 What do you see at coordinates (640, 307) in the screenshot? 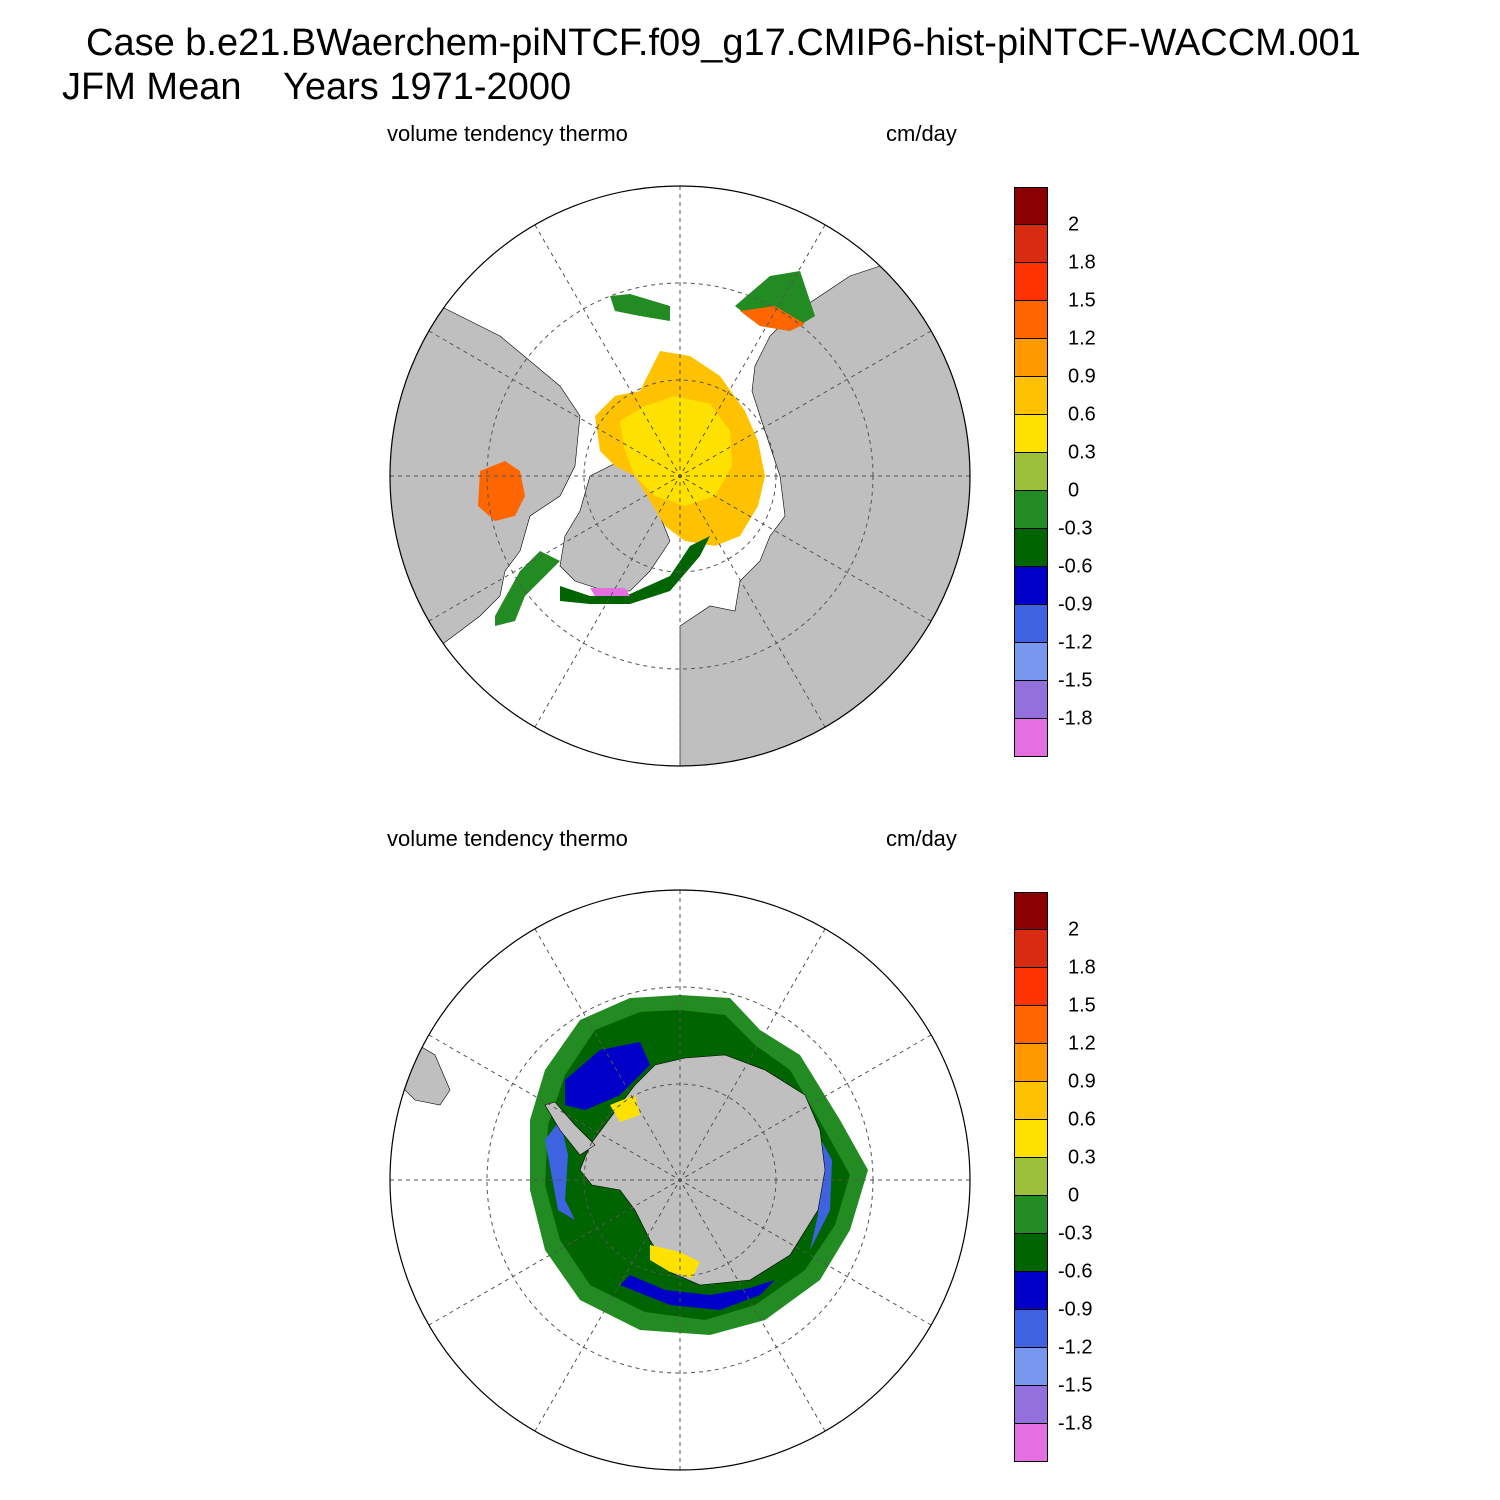
I see `bering-sea-negative` at bounding box center [640, 307].